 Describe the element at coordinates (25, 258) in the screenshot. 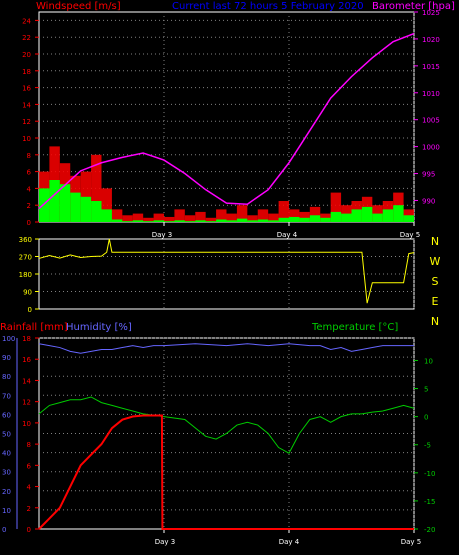

I see `dir-tick-label: 270` at that location.